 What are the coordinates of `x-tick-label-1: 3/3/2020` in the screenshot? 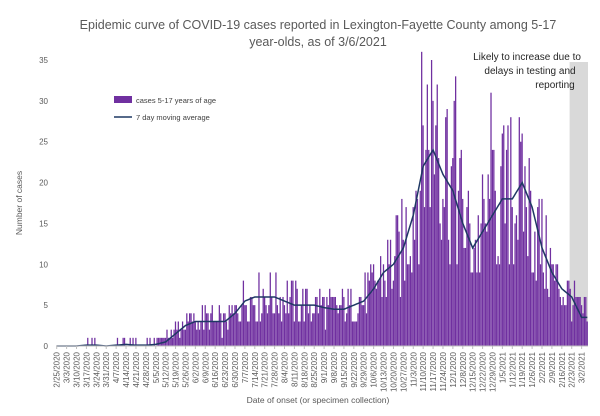 It's located at (67, 367).